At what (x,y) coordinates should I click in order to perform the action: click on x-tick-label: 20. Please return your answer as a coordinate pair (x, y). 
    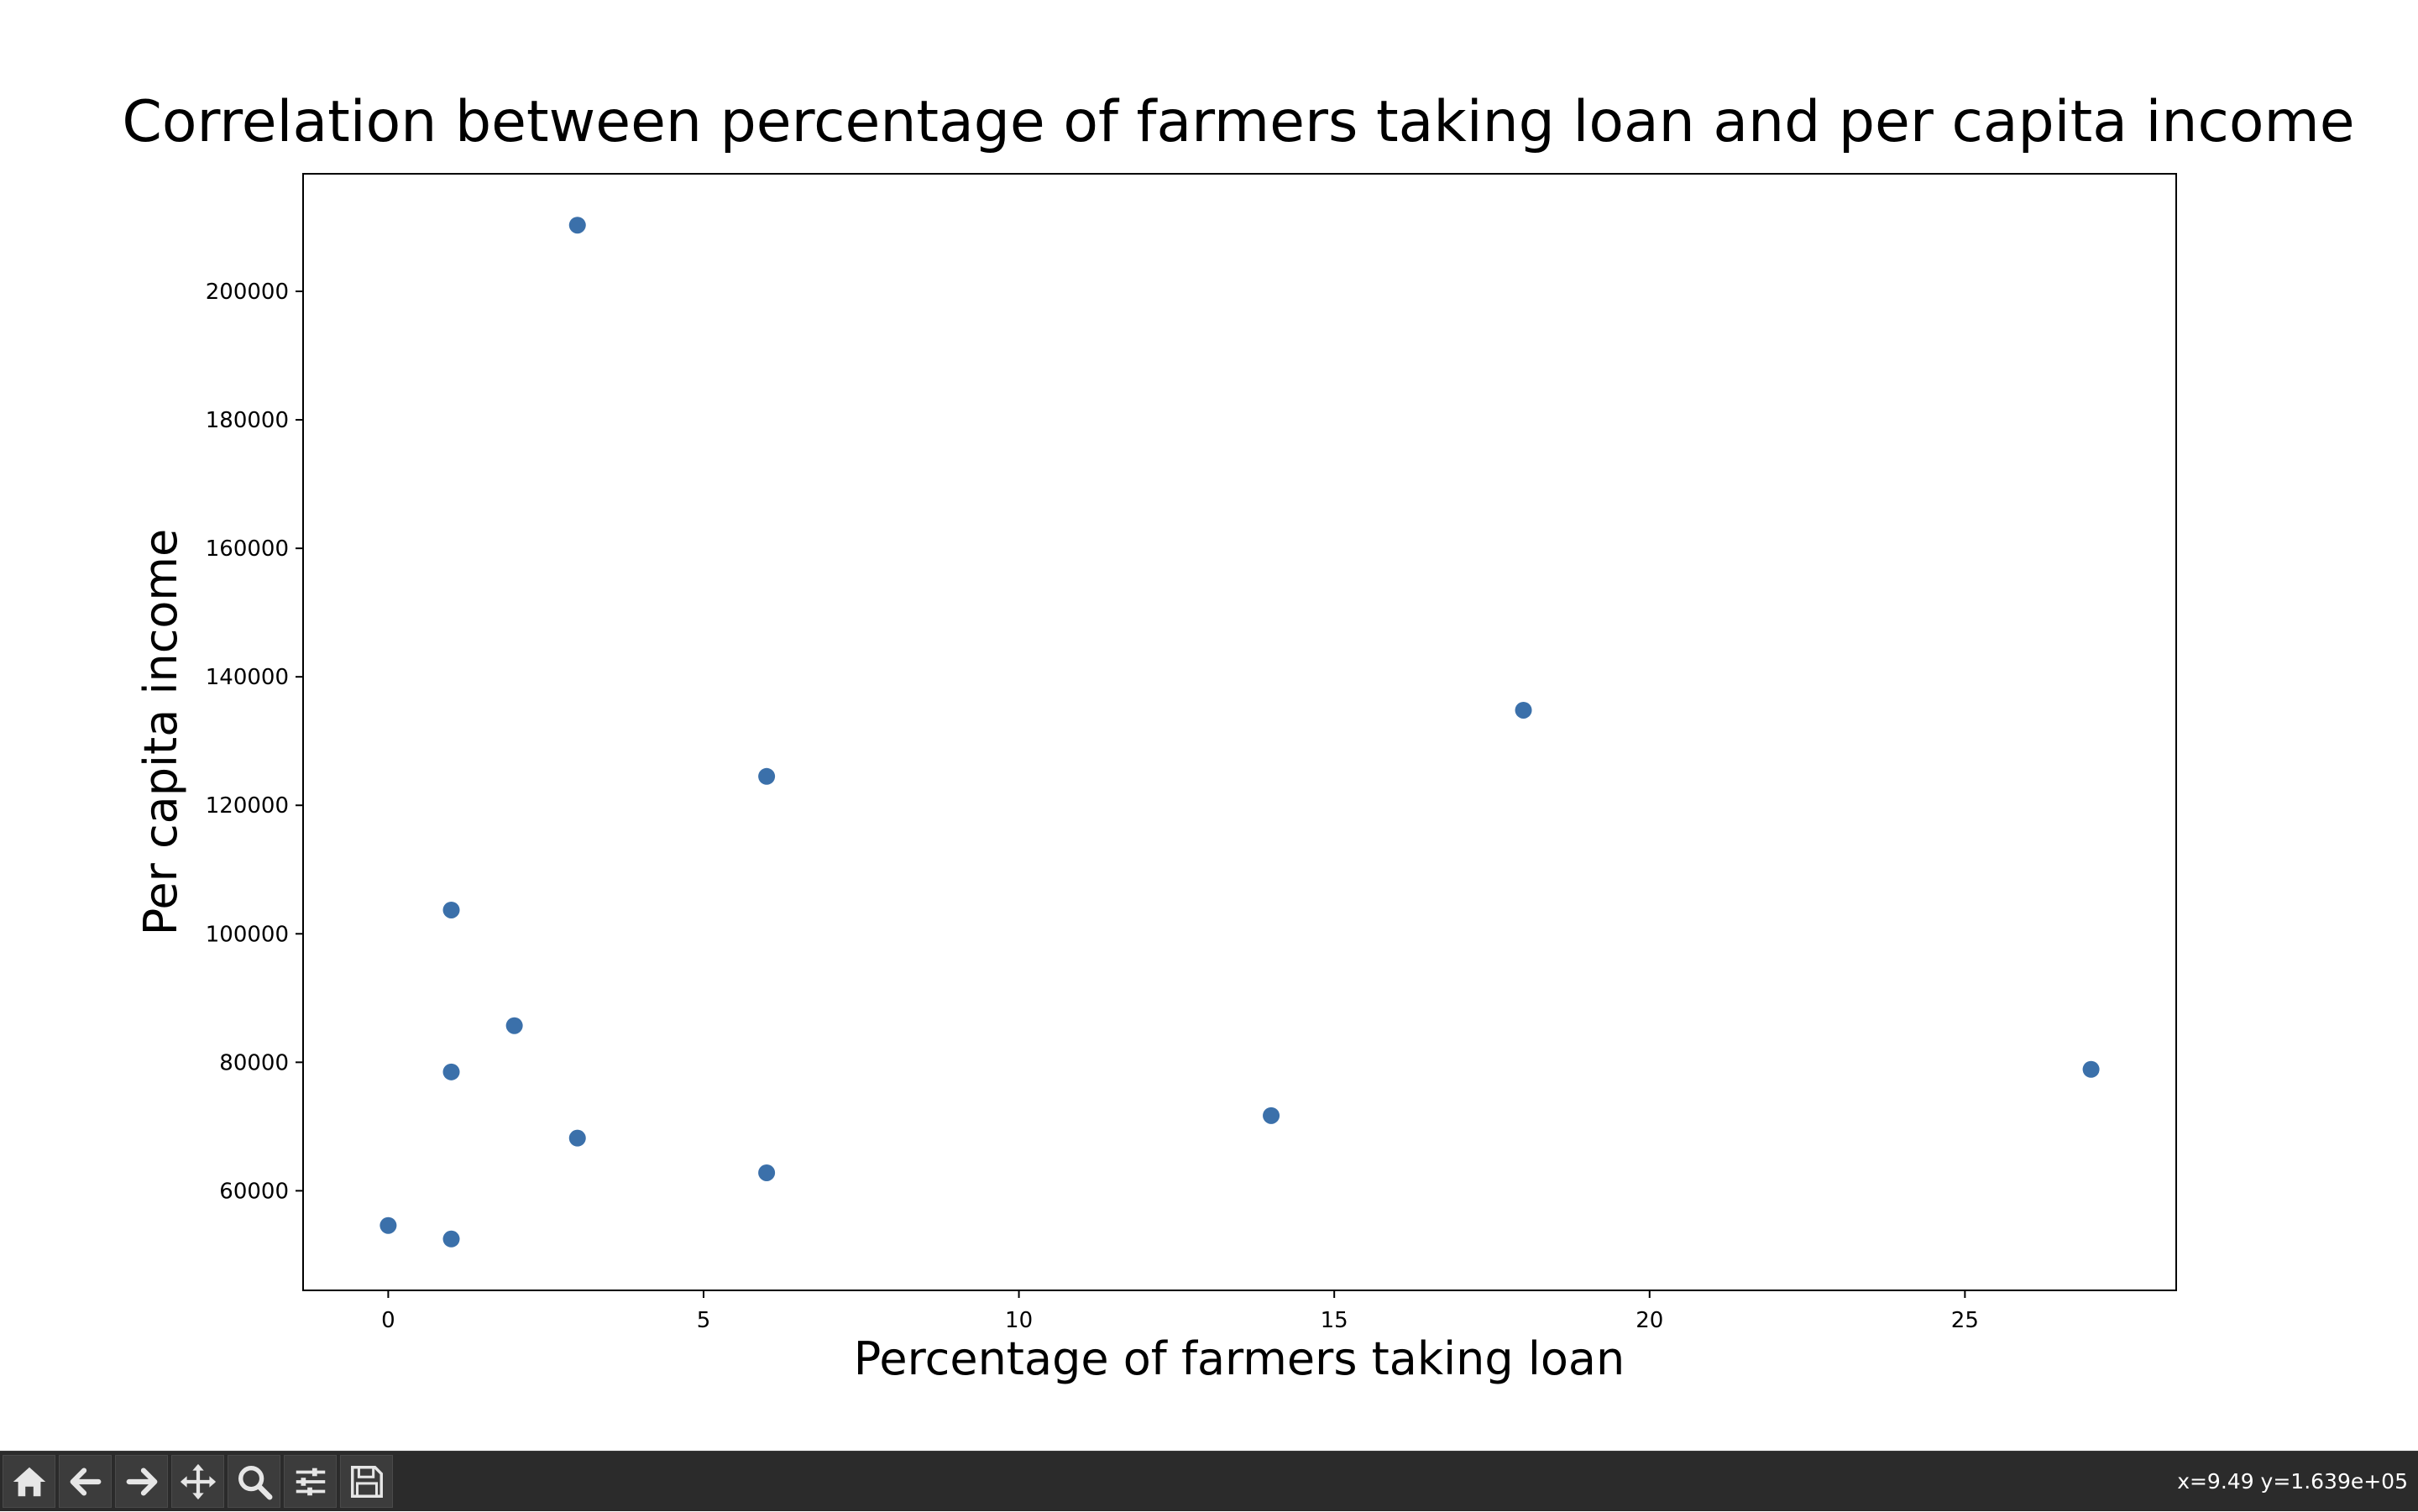
    Looking at the image, I should click on (1649, 1320).